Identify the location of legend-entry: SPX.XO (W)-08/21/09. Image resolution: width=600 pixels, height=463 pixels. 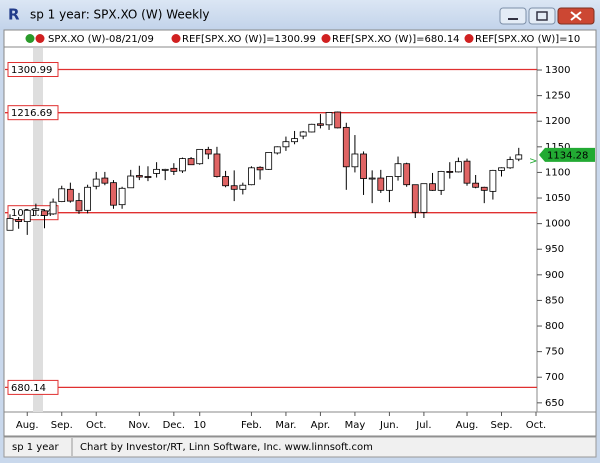
(101, 39).